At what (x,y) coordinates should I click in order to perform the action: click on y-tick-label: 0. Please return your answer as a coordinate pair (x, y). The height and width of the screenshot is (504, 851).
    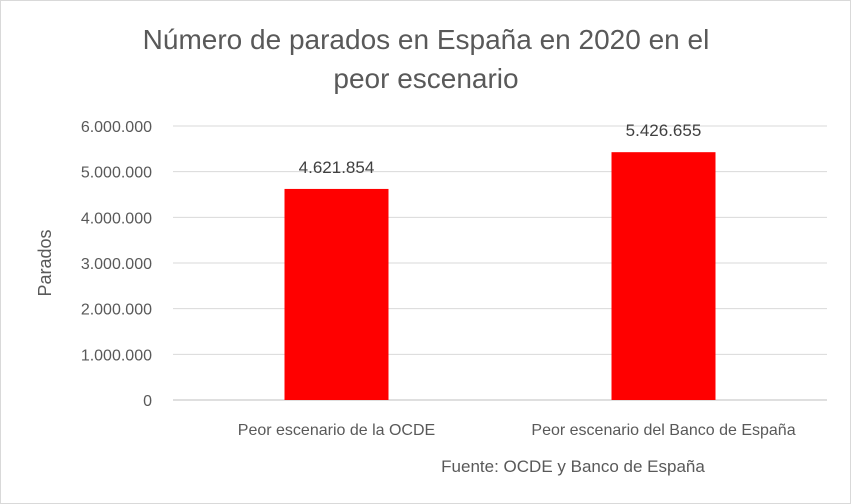
    Looking at the image, I should click on (147, 401).